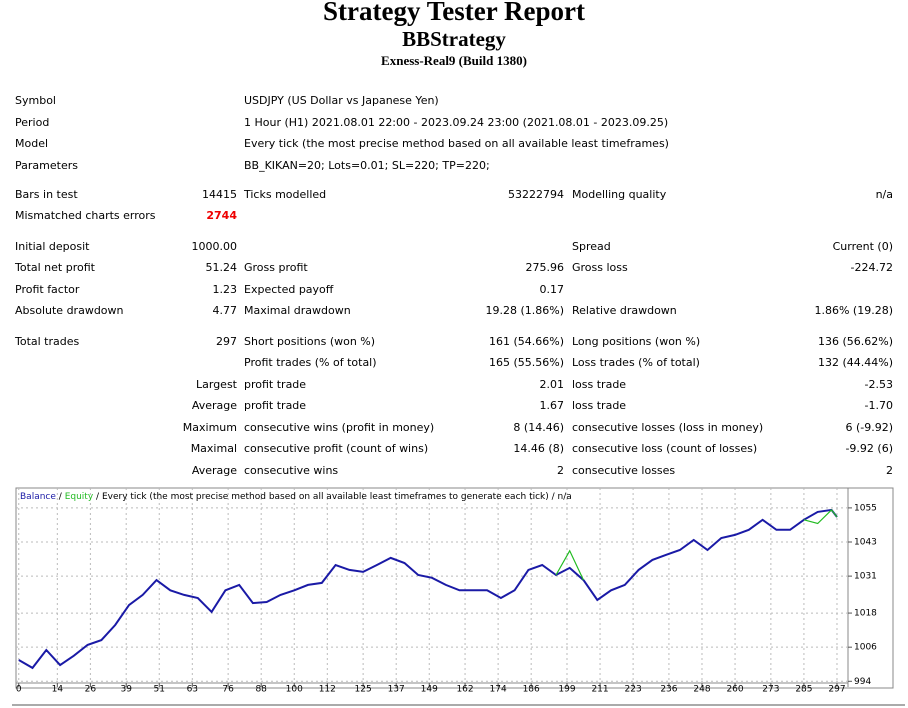  Describe the element at coordinates (668, 427) in the screenshot. I see `stat-cell: consecutive losses (loss in money)` at that location.